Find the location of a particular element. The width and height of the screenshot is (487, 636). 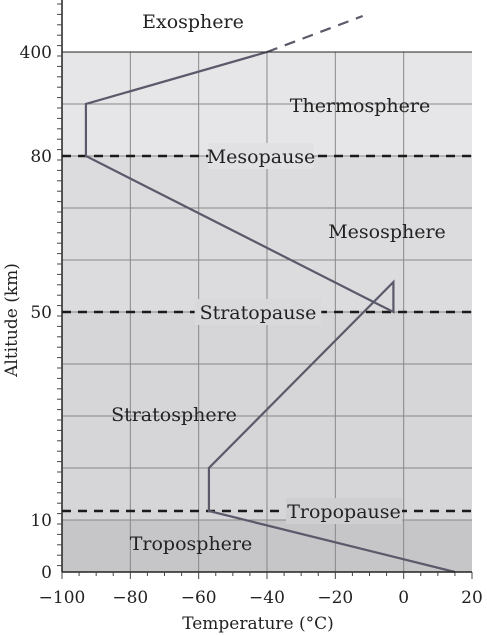

boundary-label: Stratopause is located at coordinates (258, 313).